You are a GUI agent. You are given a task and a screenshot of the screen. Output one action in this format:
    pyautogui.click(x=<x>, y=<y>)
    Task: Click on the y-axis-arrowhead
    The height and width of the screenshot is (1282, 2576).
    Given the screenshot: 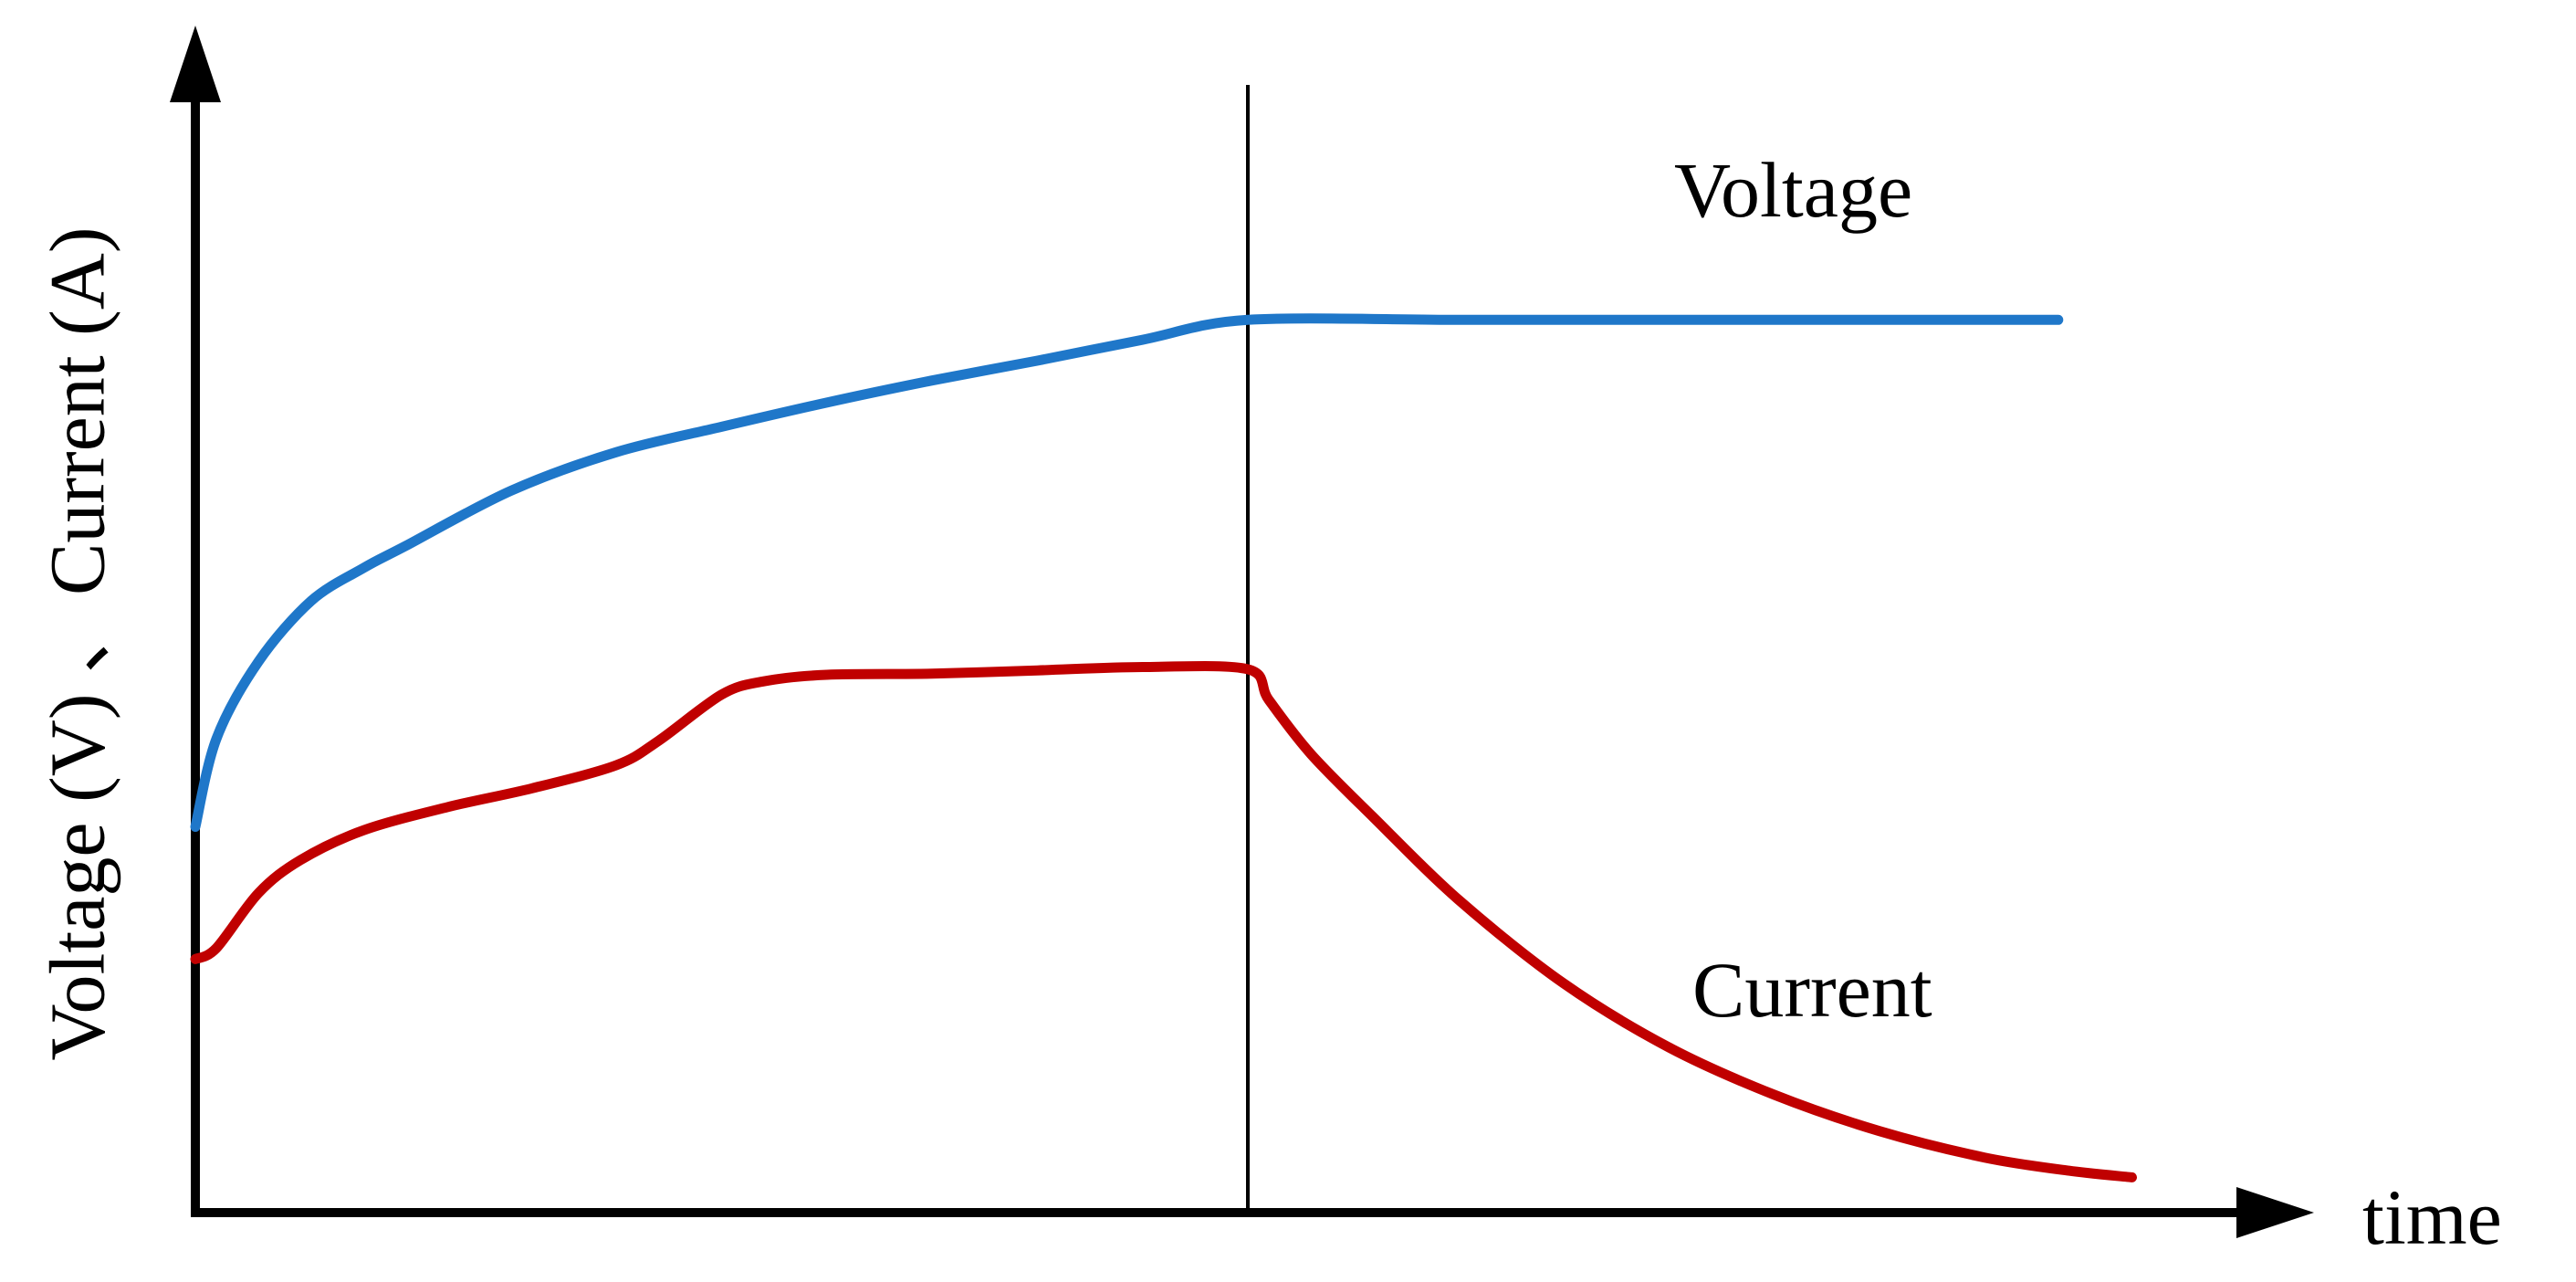 What is the action you would take?
    pyautogui.click(x=195, y=64)
    